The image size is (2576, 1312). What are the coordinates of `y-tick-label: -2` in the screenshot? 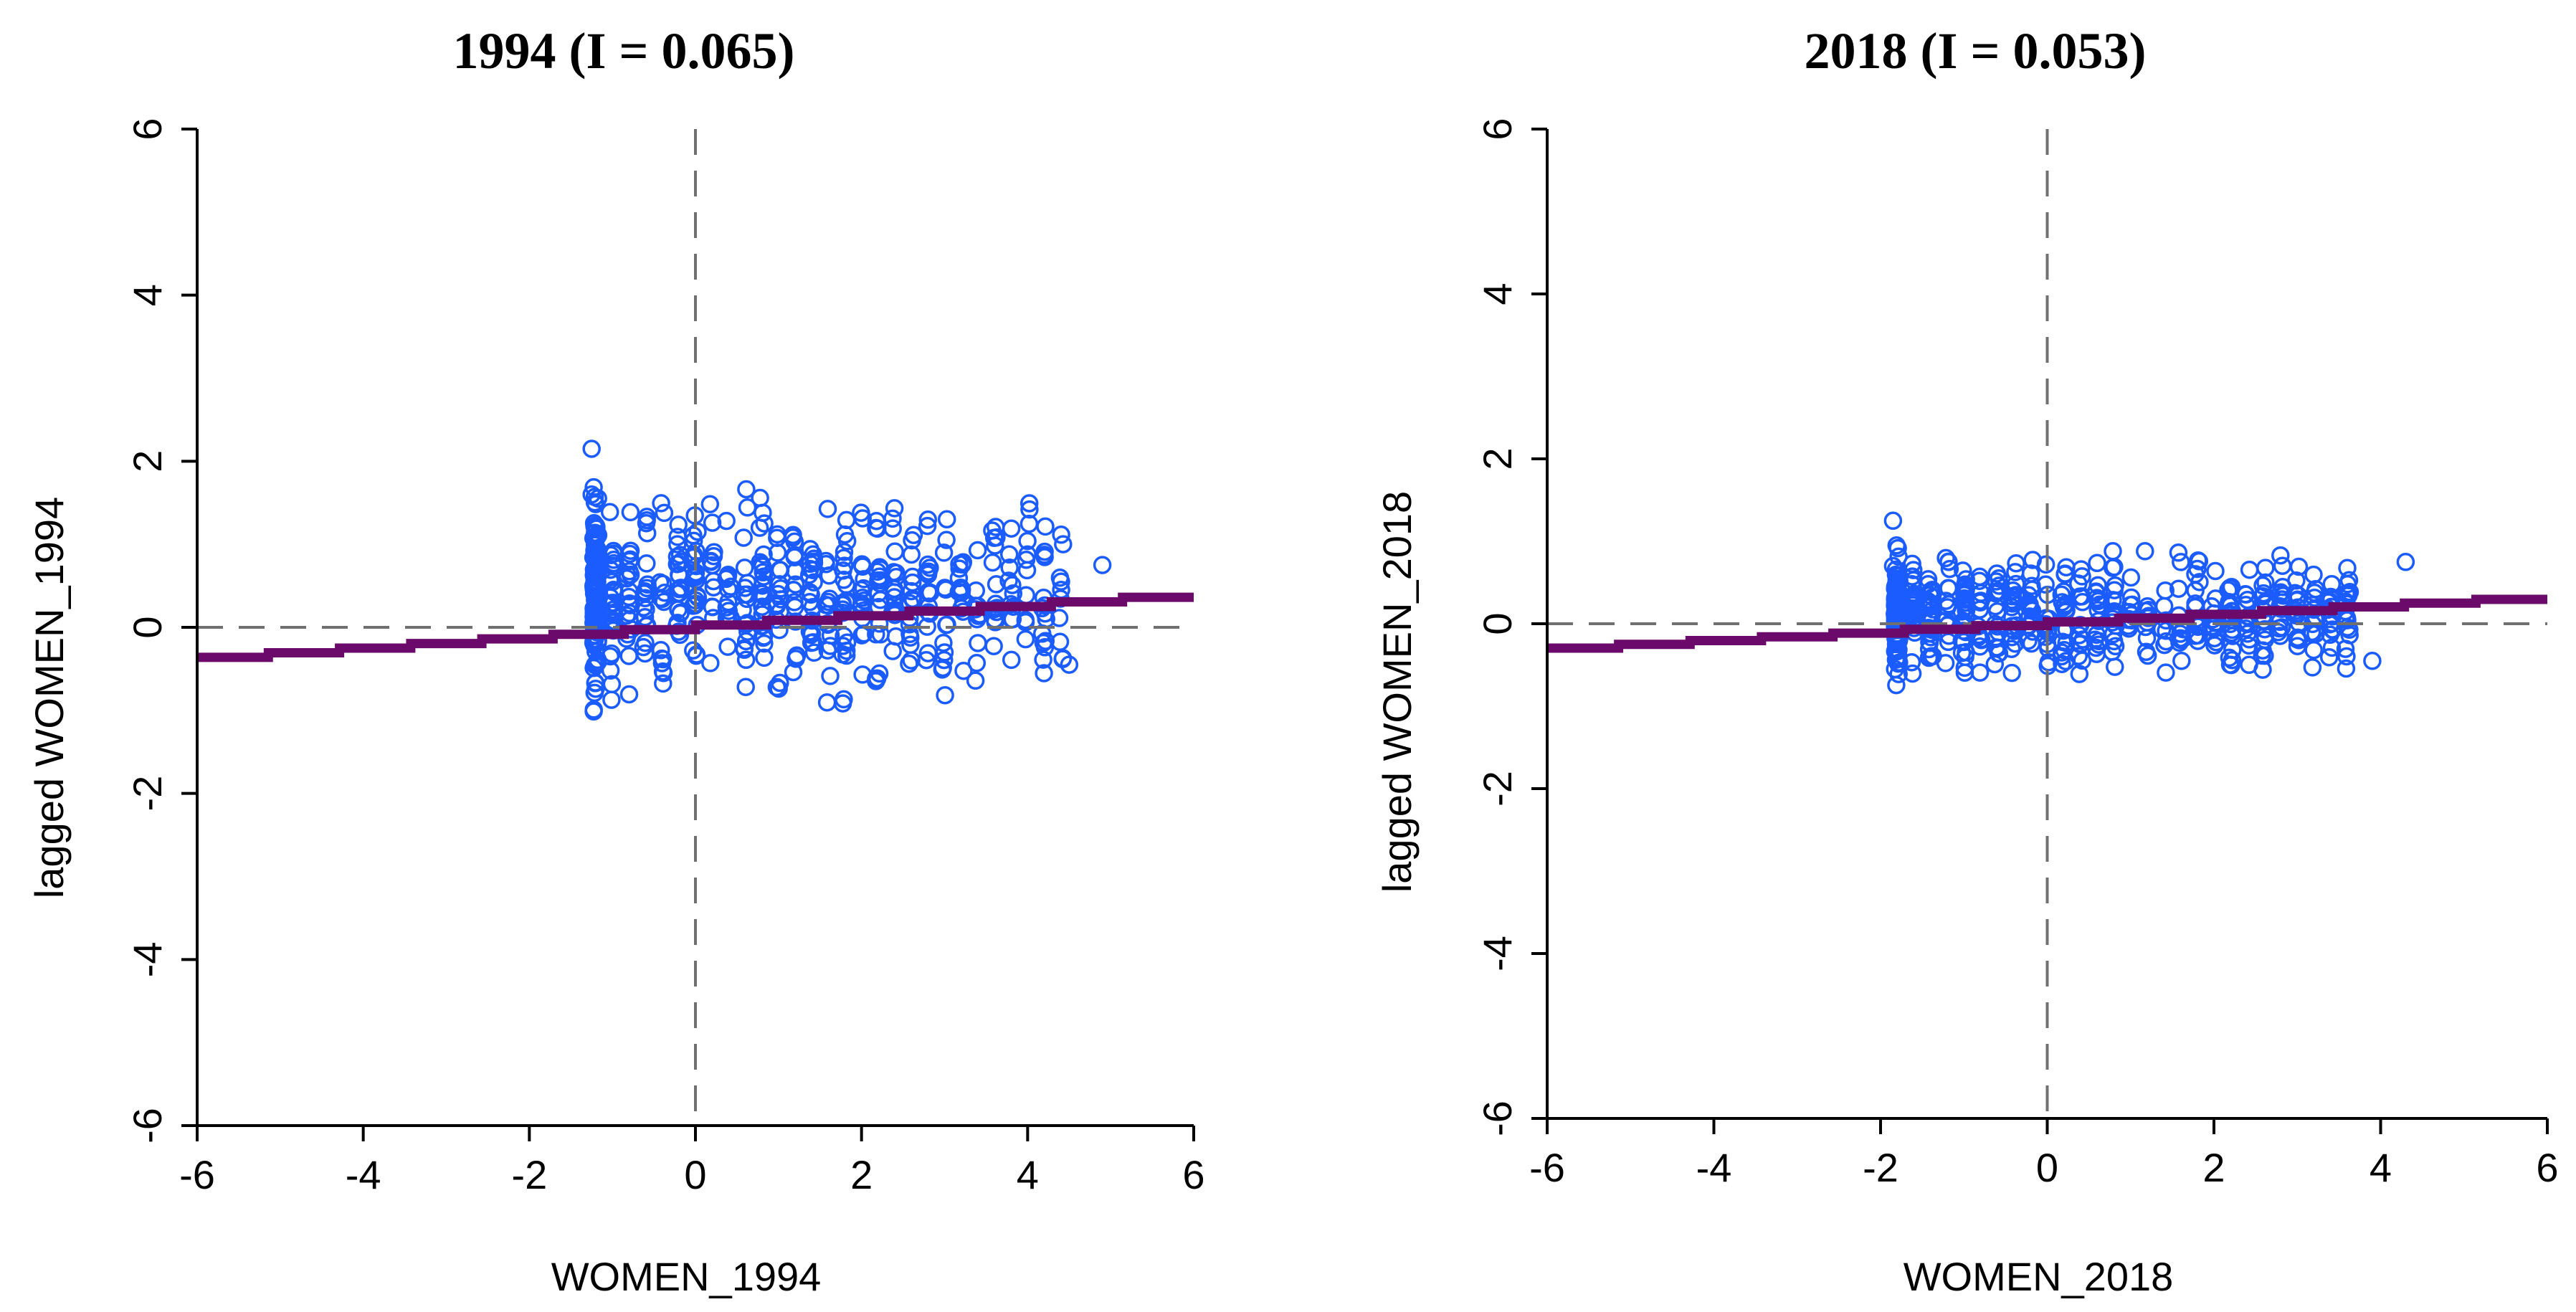 It's located at (147, 794).